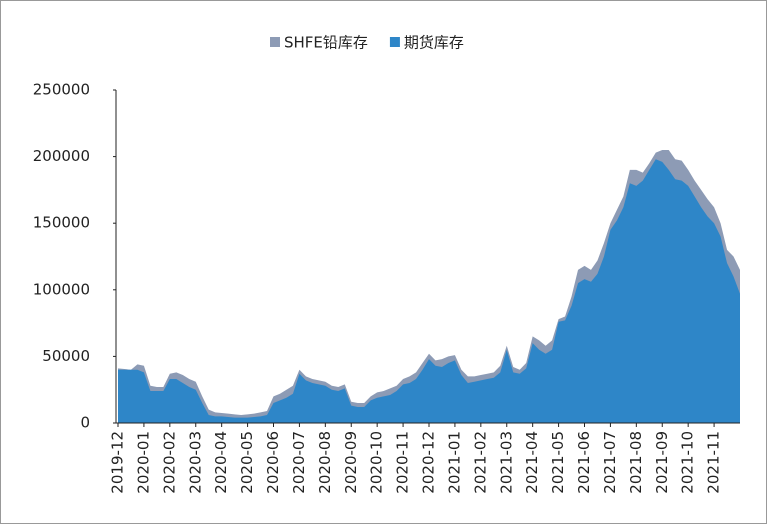 This screenshot has height=524, width=767. Describe the element at coordinates (61, 156) in the screenshot. I see `y-tick-label: 200000` at that location.